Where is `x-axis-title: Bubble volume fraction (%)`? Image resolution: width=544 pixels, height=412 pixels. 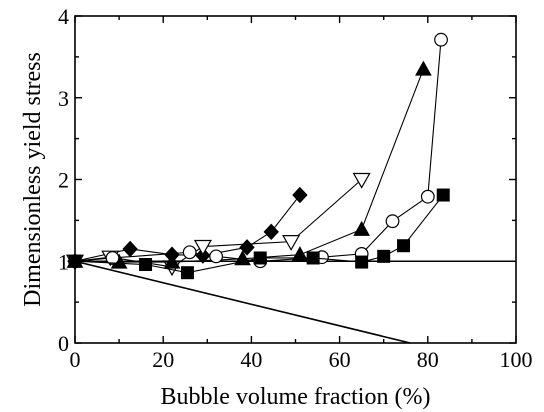
x-axis-title: Bubble volume fraction (%) is located at coordinates (296, 397).